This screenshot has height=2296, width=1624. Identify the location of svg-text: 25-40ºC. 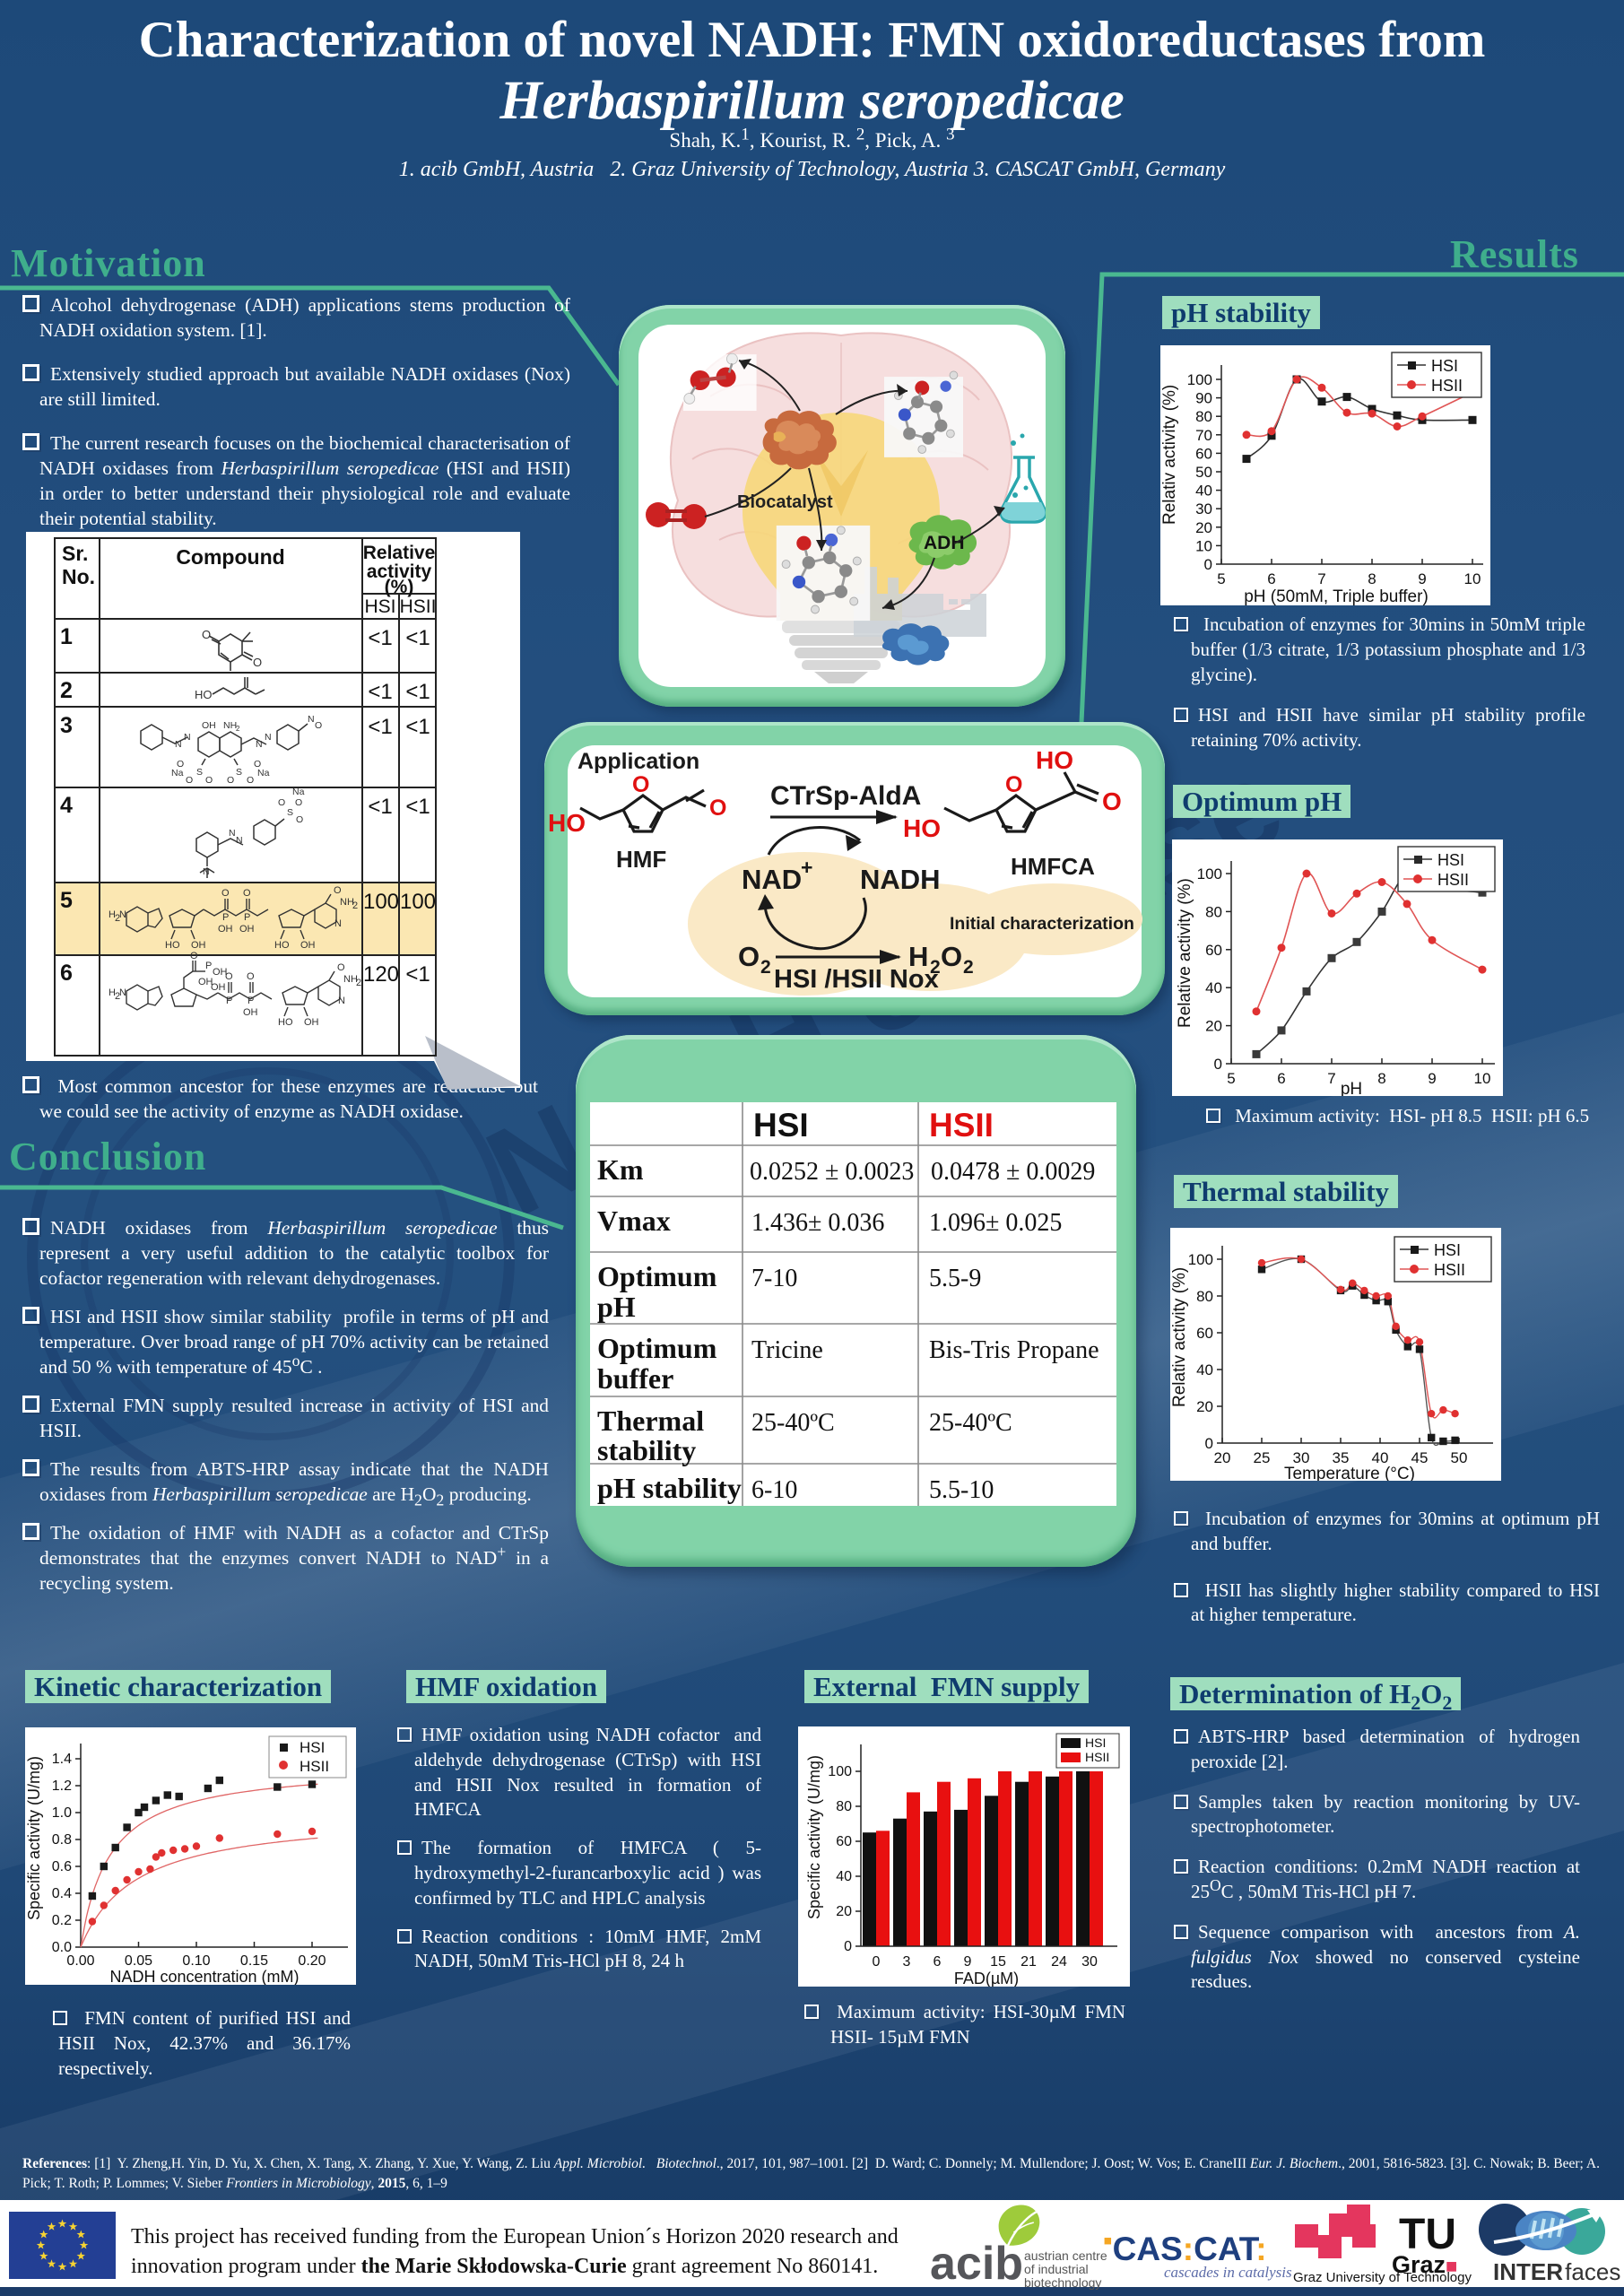
(970, 1423).